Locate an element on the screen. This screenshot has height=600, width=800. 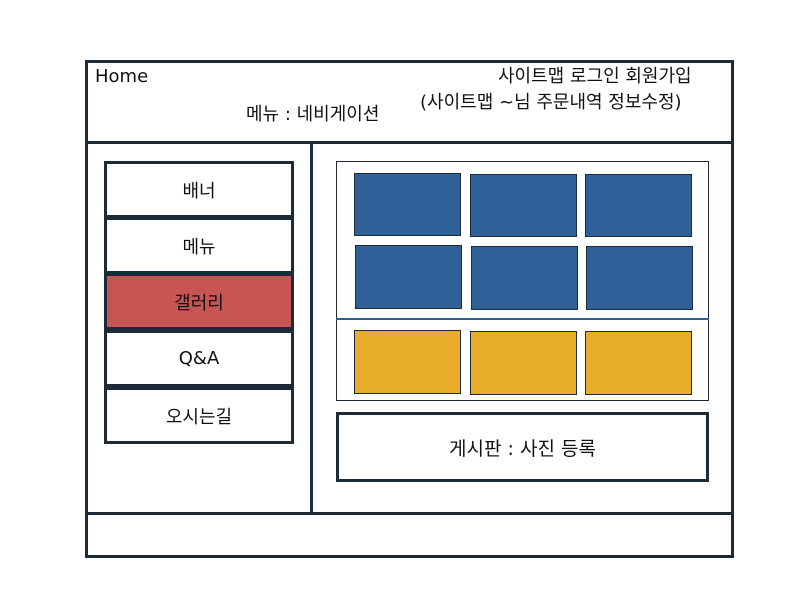
top-links: 사이트맵 로그인 회원가입 is located at coordinates (595, 76).